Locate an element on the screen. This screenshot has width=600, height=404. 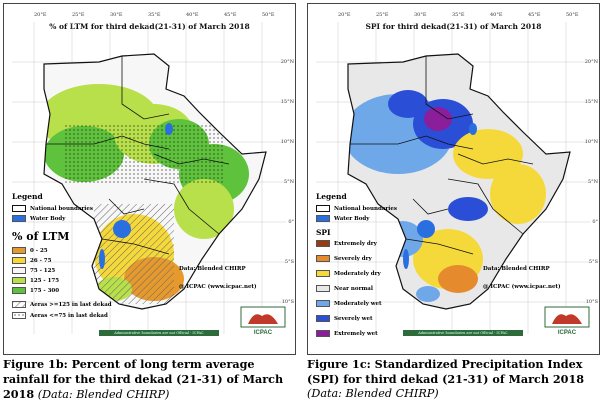
legend-label: Near normal is located at coordinates (353, 288).